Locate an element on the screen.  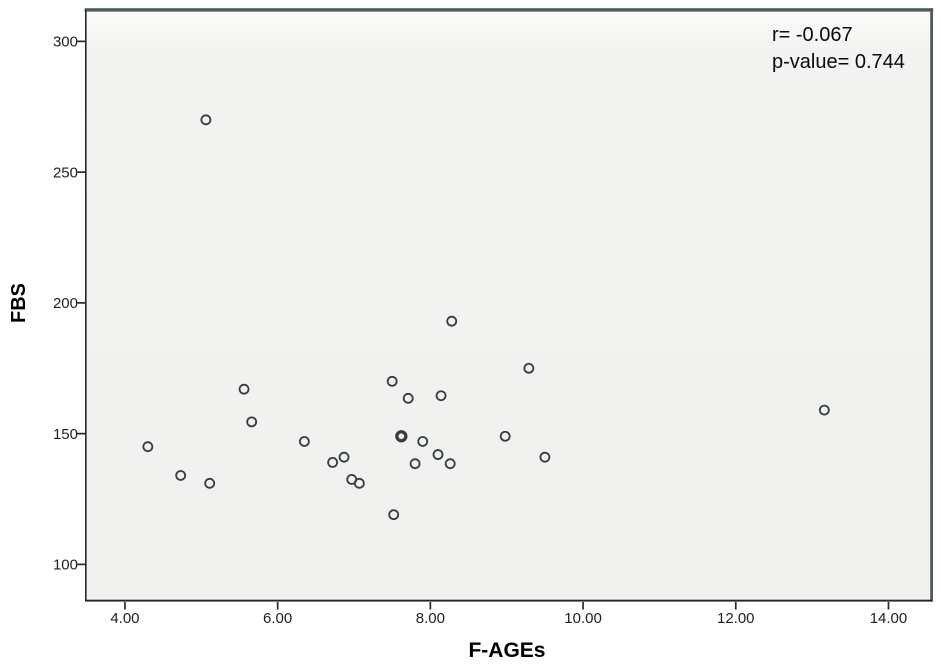
x-tick-label: 12.00 is located at coordinates (736, 618).